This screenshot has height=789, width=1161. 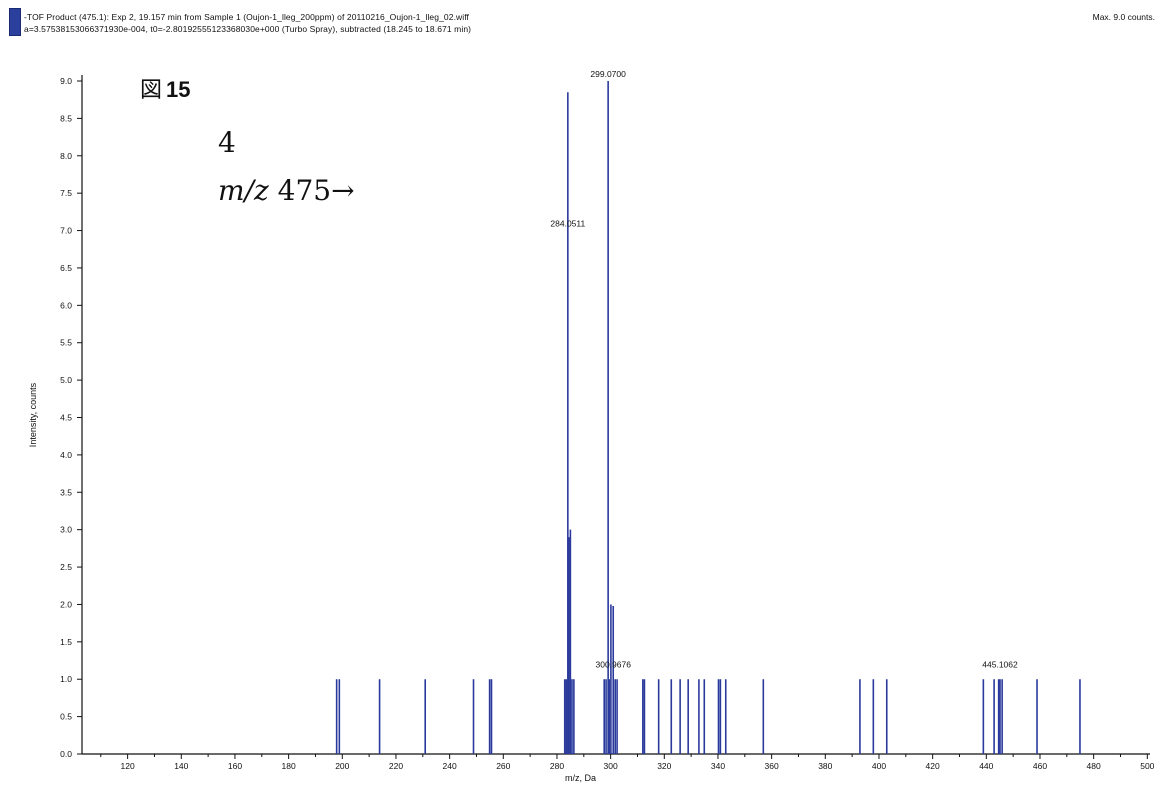 I want to click on y-tick-label: 3.5, so click(x=66, y=492).